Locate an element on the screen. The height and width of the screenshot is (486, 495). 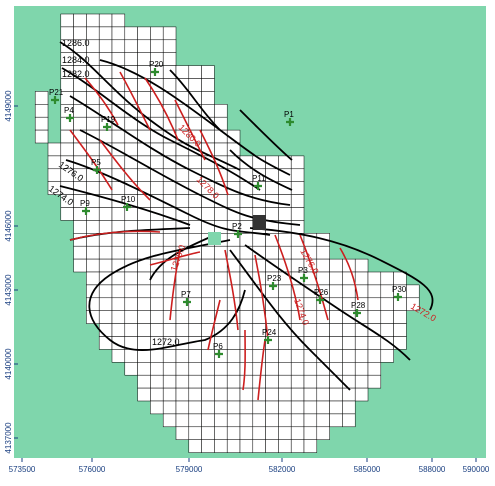
inactive-cell is located at coordinates (214, 238).